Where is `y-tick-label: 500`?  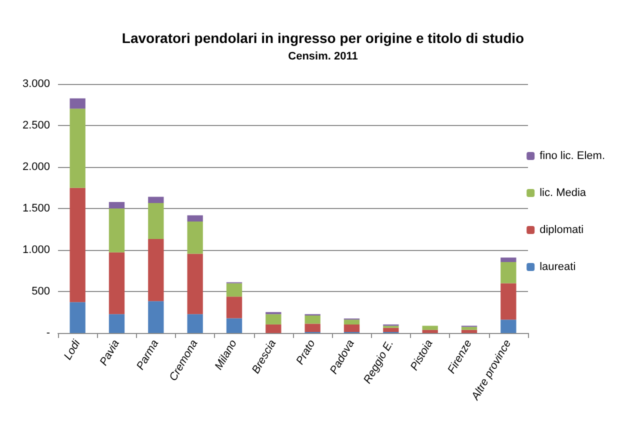 y-tick-label: 500 is located at coordinates (41, 292).